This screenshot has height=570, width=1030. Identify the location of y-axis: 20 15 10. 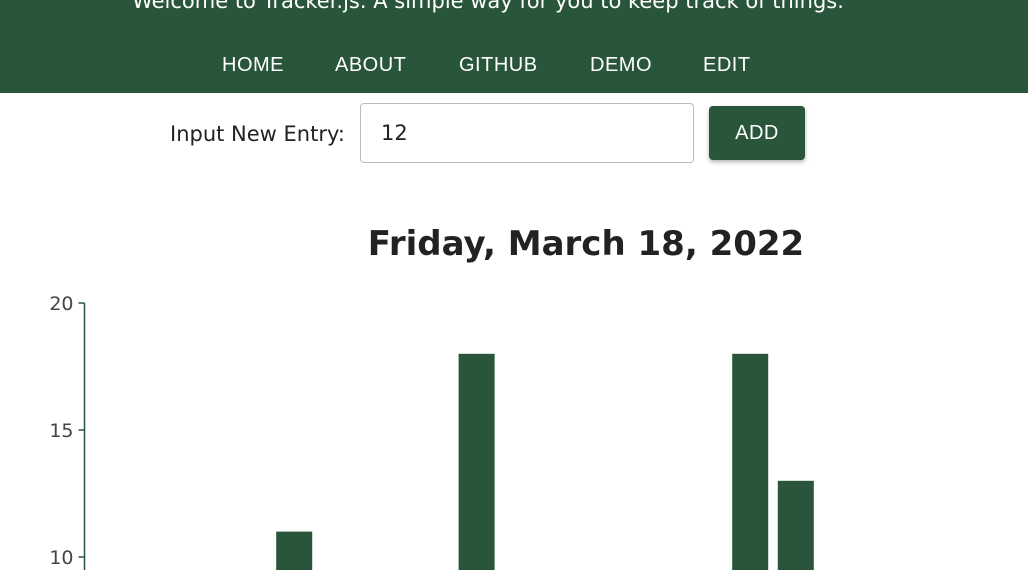
(66, 431).